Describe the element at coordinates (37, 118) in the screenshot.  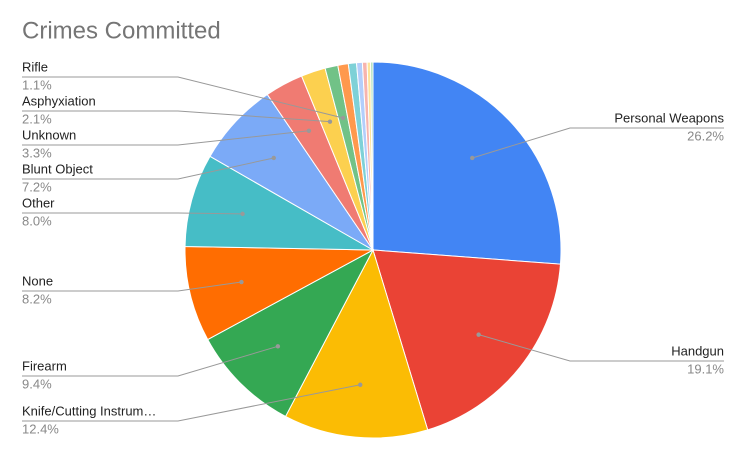
I see `slice-value-label: 2.1%` at that location.